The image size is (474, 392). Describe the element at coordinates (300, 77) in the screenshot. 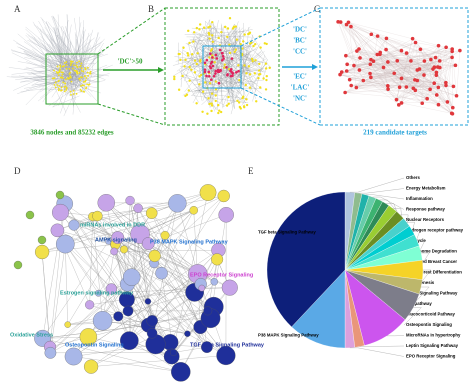

I see `criterion: 'EC'` at that location.